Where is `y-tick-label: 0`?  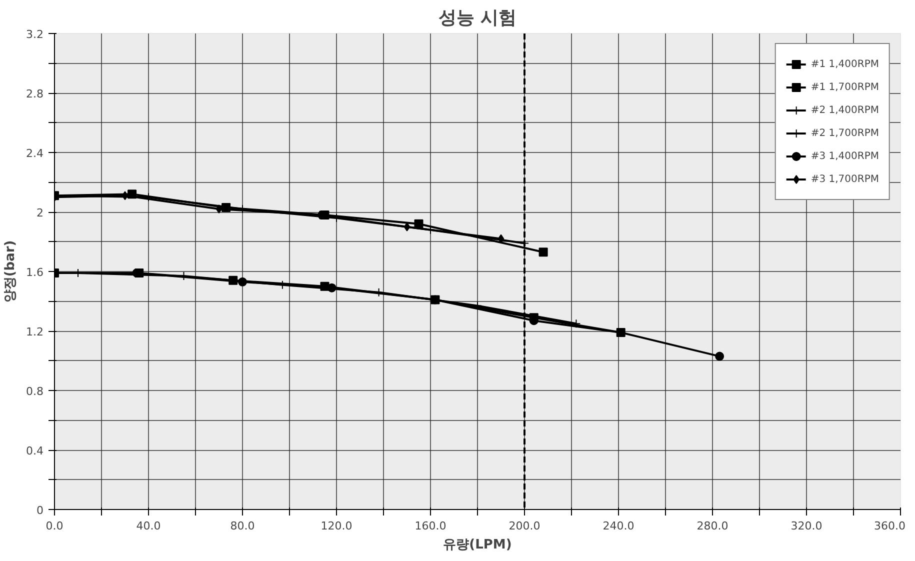
y-tick-label: 0 is located at coordinates (40, 510).